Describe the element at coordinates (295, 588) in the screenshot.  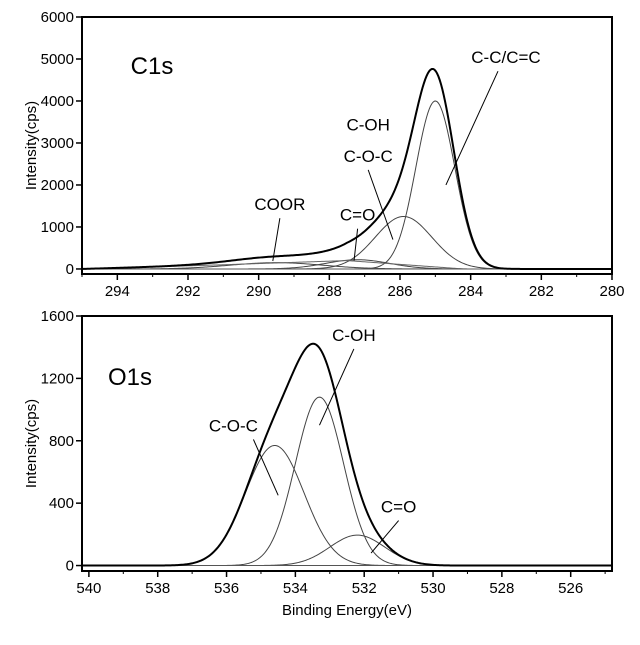
I see `o1s-x-tick-label: 534` at that location.